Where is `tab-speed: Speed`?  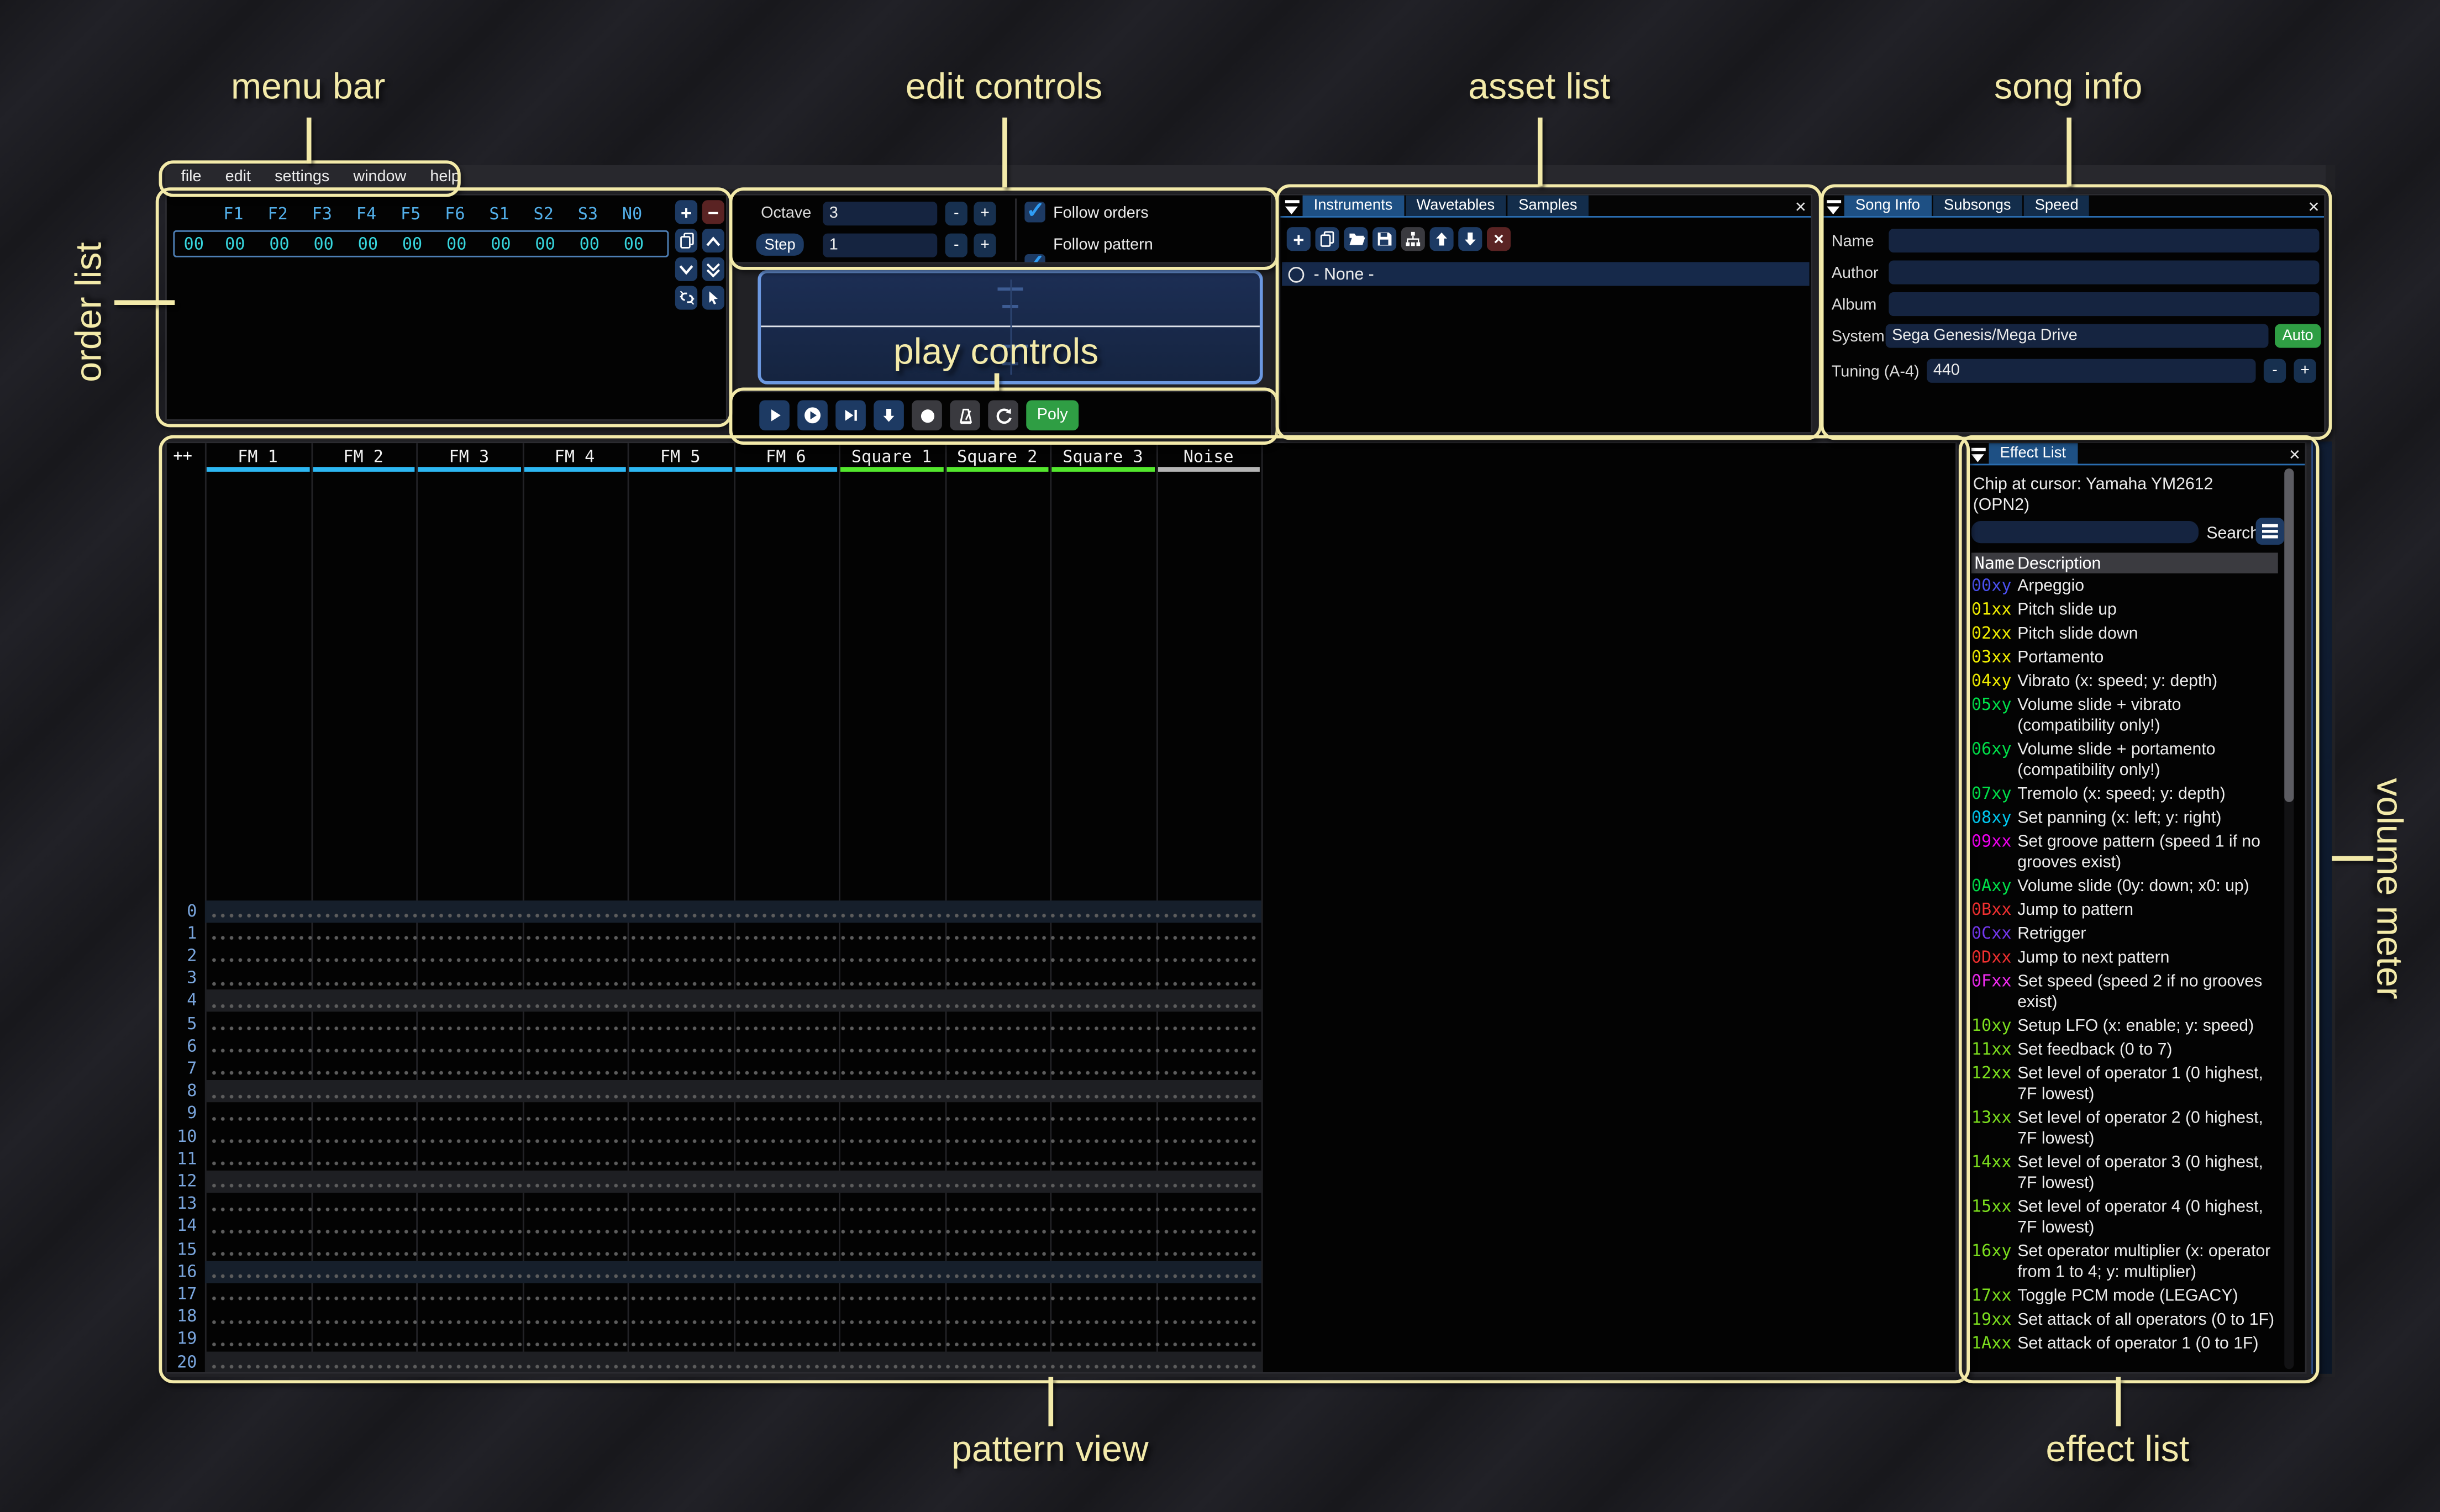 tab-speed: Speed is located at coordinates (2056, 205).